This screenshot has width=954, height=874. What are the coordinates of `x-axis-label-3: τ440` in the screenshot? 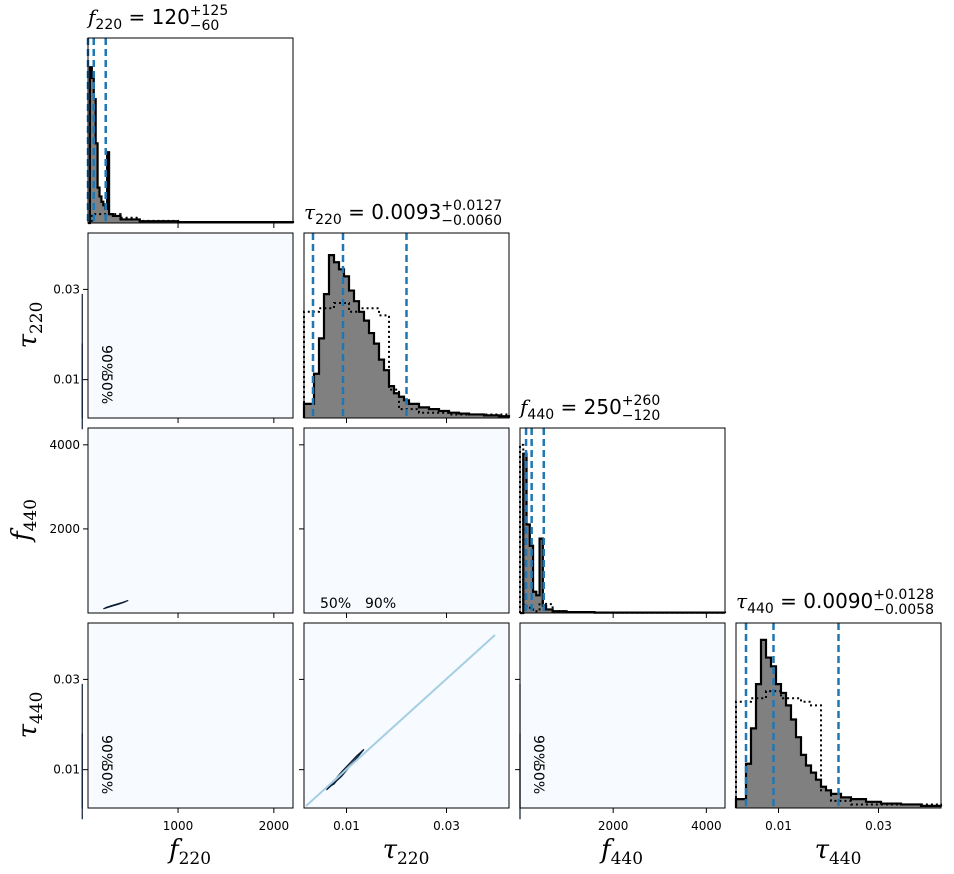 It's located at (838, 852).